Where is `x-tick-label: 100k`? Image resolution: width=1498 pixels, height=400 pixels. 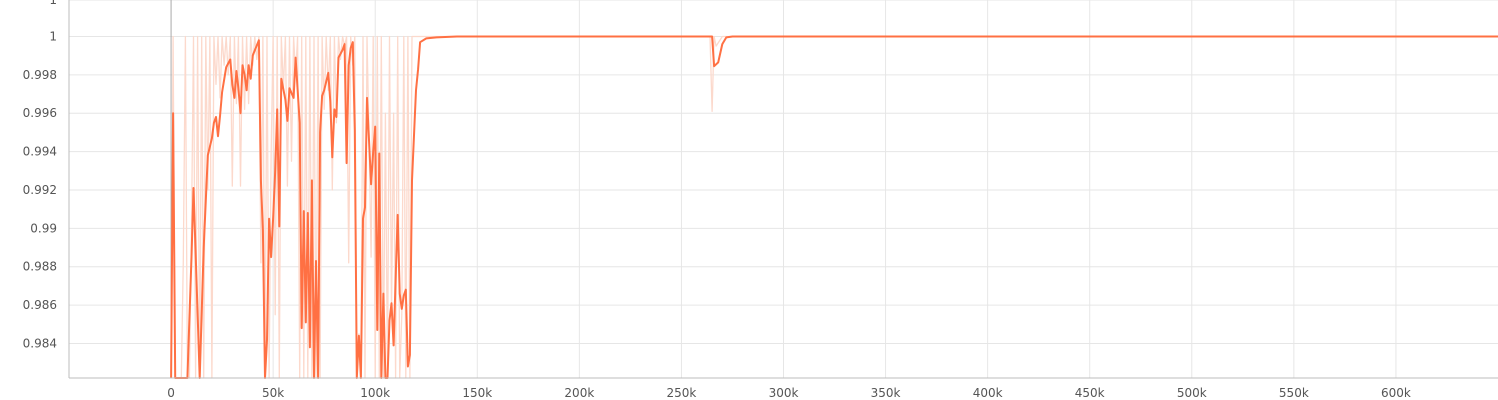 x-tick-label: 100k is located at coordinates (375, 393).